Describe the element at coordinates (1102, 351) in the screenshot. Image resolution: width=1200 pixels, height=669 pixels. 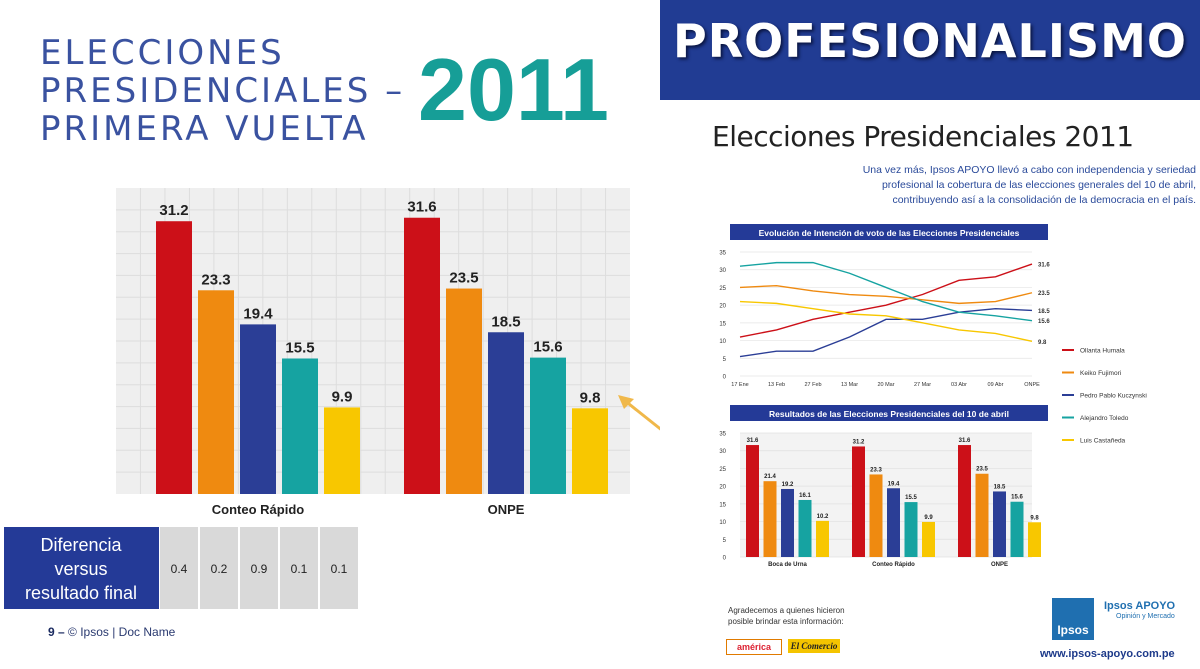
I see `legend-label: Ollanta Humala` at that location.